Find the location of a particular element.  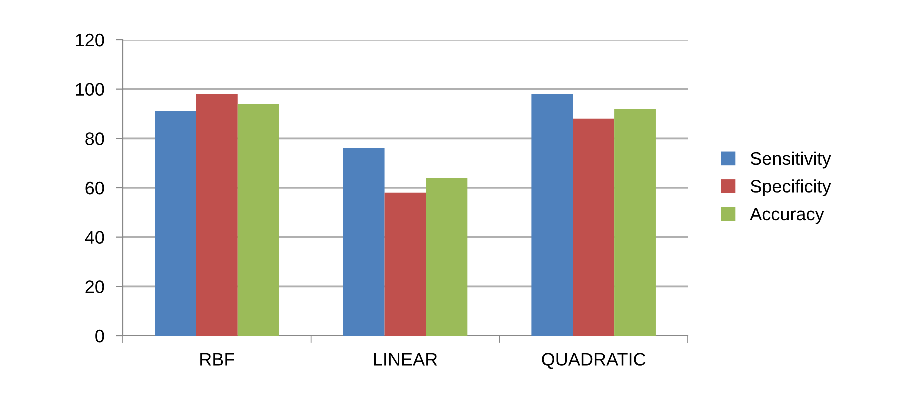

y-tick-label: 60 is located at coordinates (95, 188).